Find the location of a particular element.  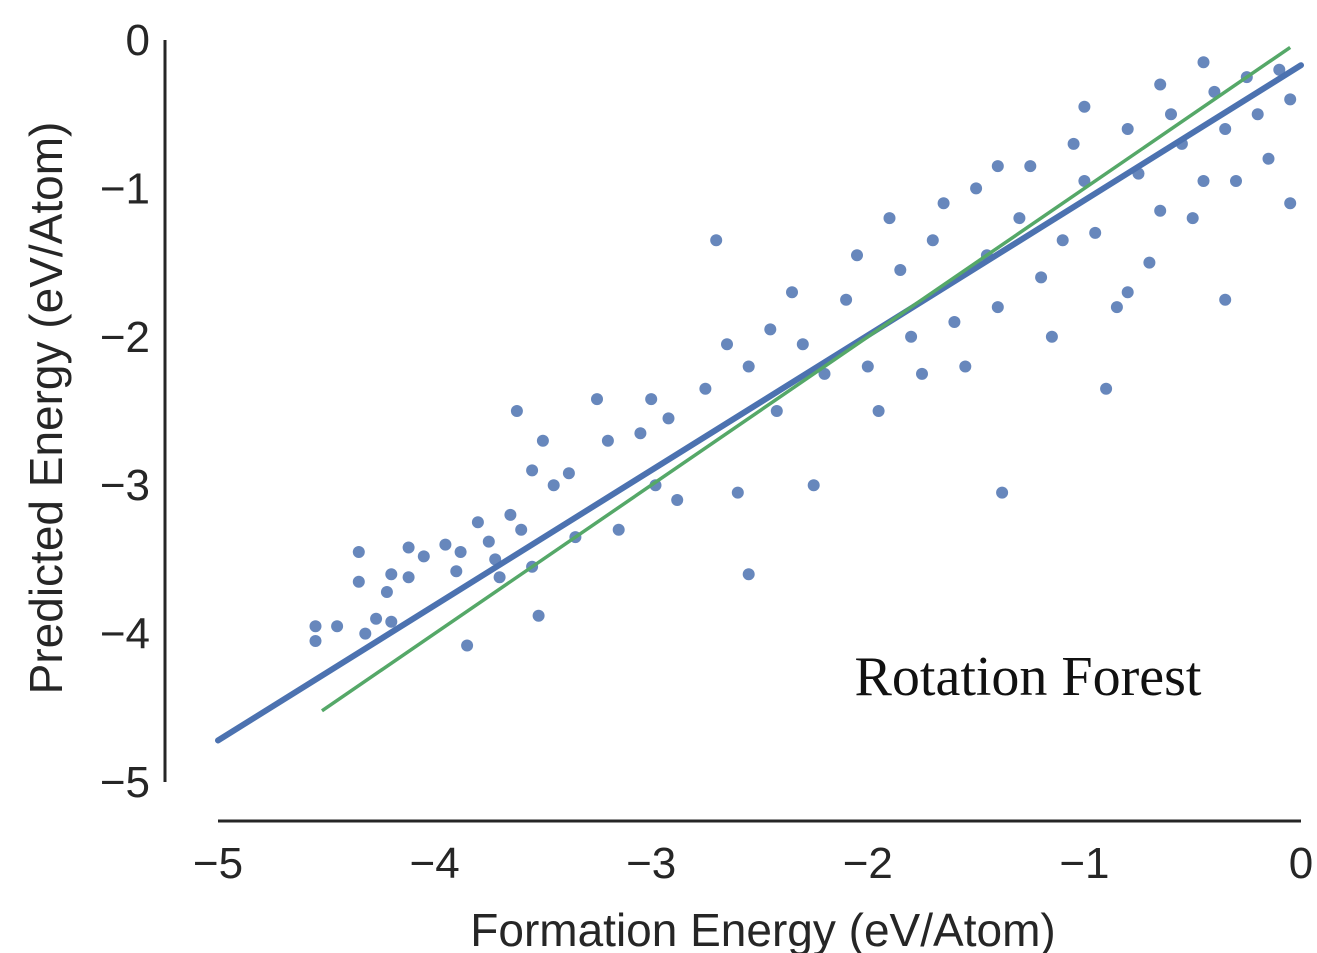

y-tick-label: −3 is located at coordinates (125, 485).